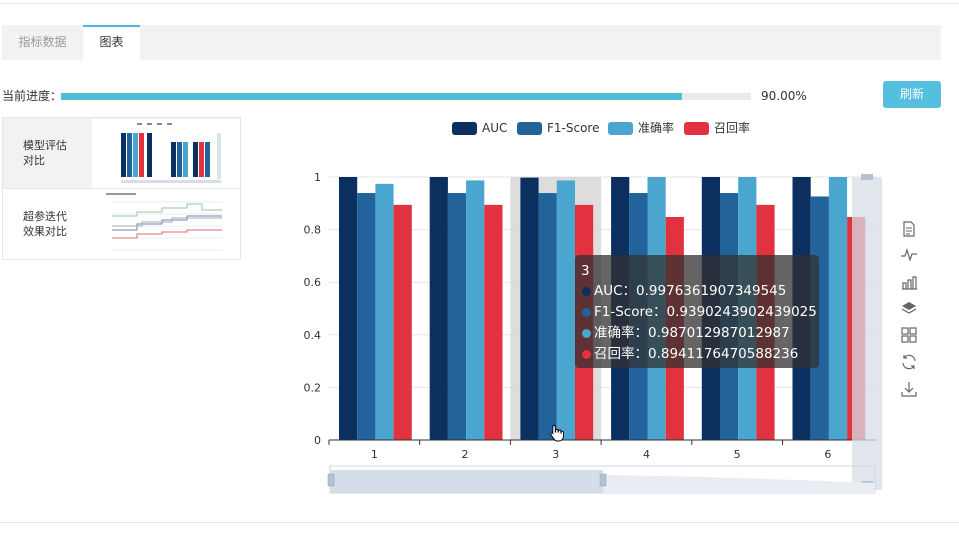 Image resolution: width=959 pixels, height=536 pixels. Describe the element at coordinates (371, 96) in the screenshot. I see `progress-bar-fill` at that location.